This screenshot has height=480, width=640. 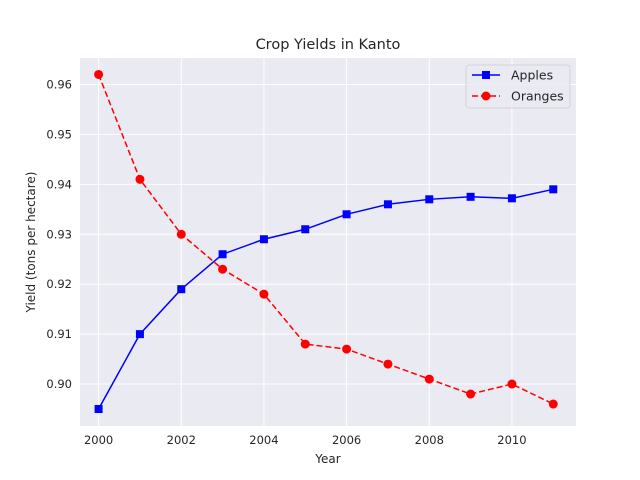 I want to click on x-tick-label: 2006, so click(x=346, y=440).